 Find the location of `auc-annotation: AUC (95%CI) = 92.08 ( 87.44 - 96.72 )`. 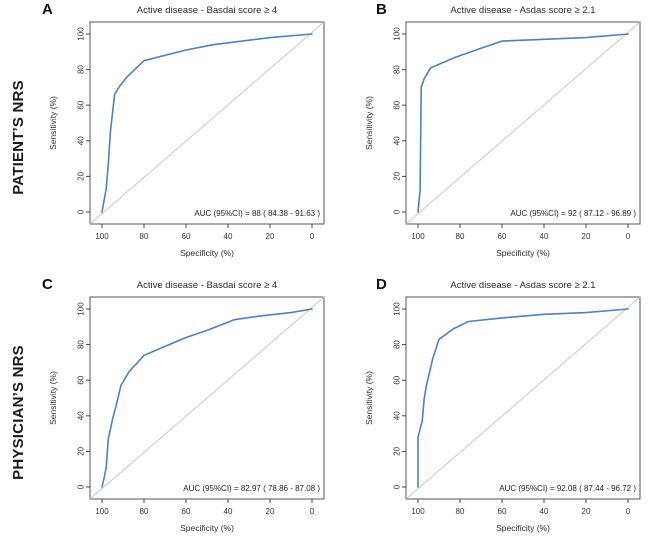

auc-annotation: AUC (95%CI) = 92.08 ( 87.44 - 96.72 ) is located at coordinates (567, 488).